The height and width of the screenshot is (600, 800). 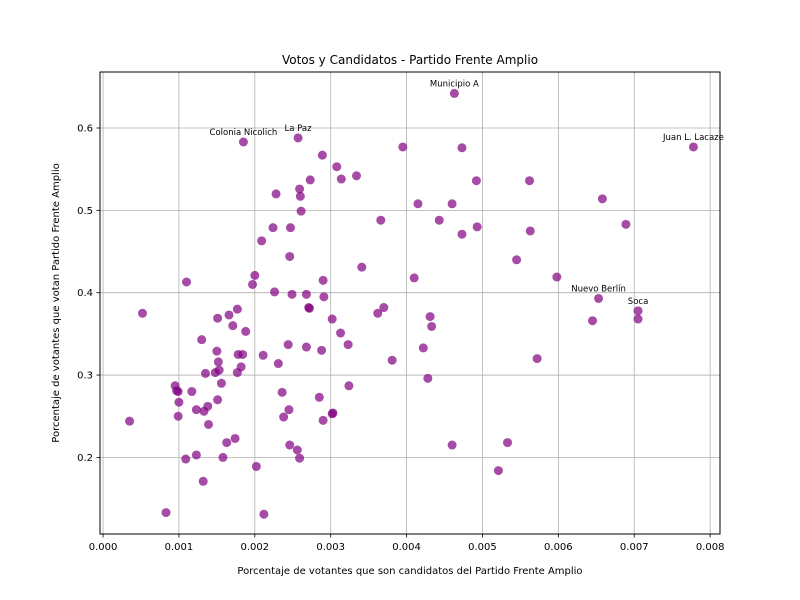 I want to click on y-axis-ticks: 0.2 0.3 0.4 0.5 0.6, so click(x=88, y=294).